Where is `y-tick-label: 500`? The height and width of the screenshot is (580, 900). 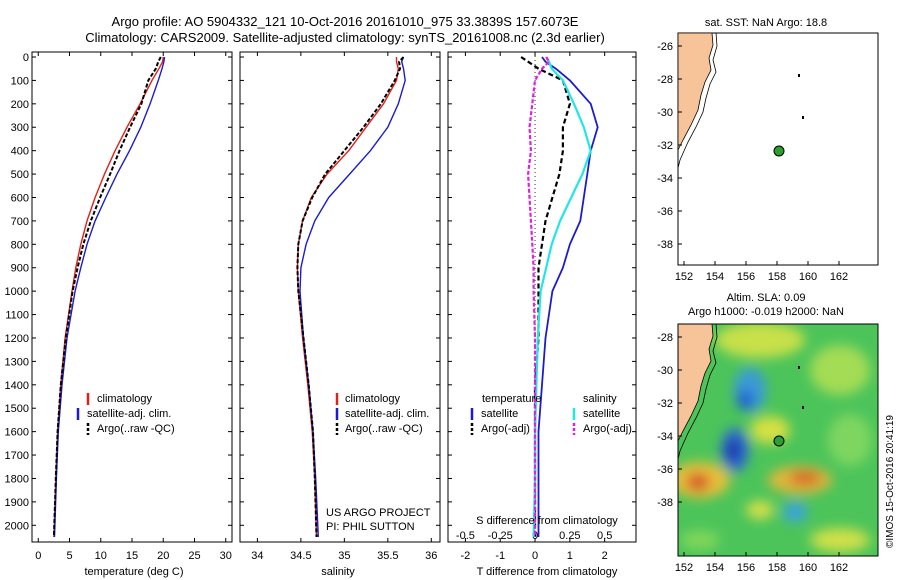 y-tick-label: 500 is located at coordinates (20, 175).